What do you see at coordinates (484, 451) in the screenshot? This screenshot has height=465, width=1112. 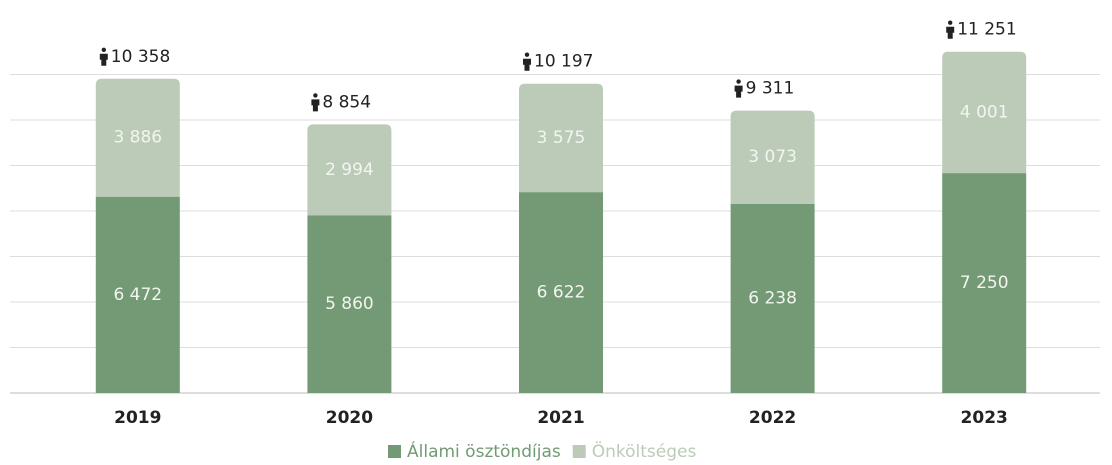 I see `legend-label: Állami ösztöndíjas` at bounding box center [484, 451].